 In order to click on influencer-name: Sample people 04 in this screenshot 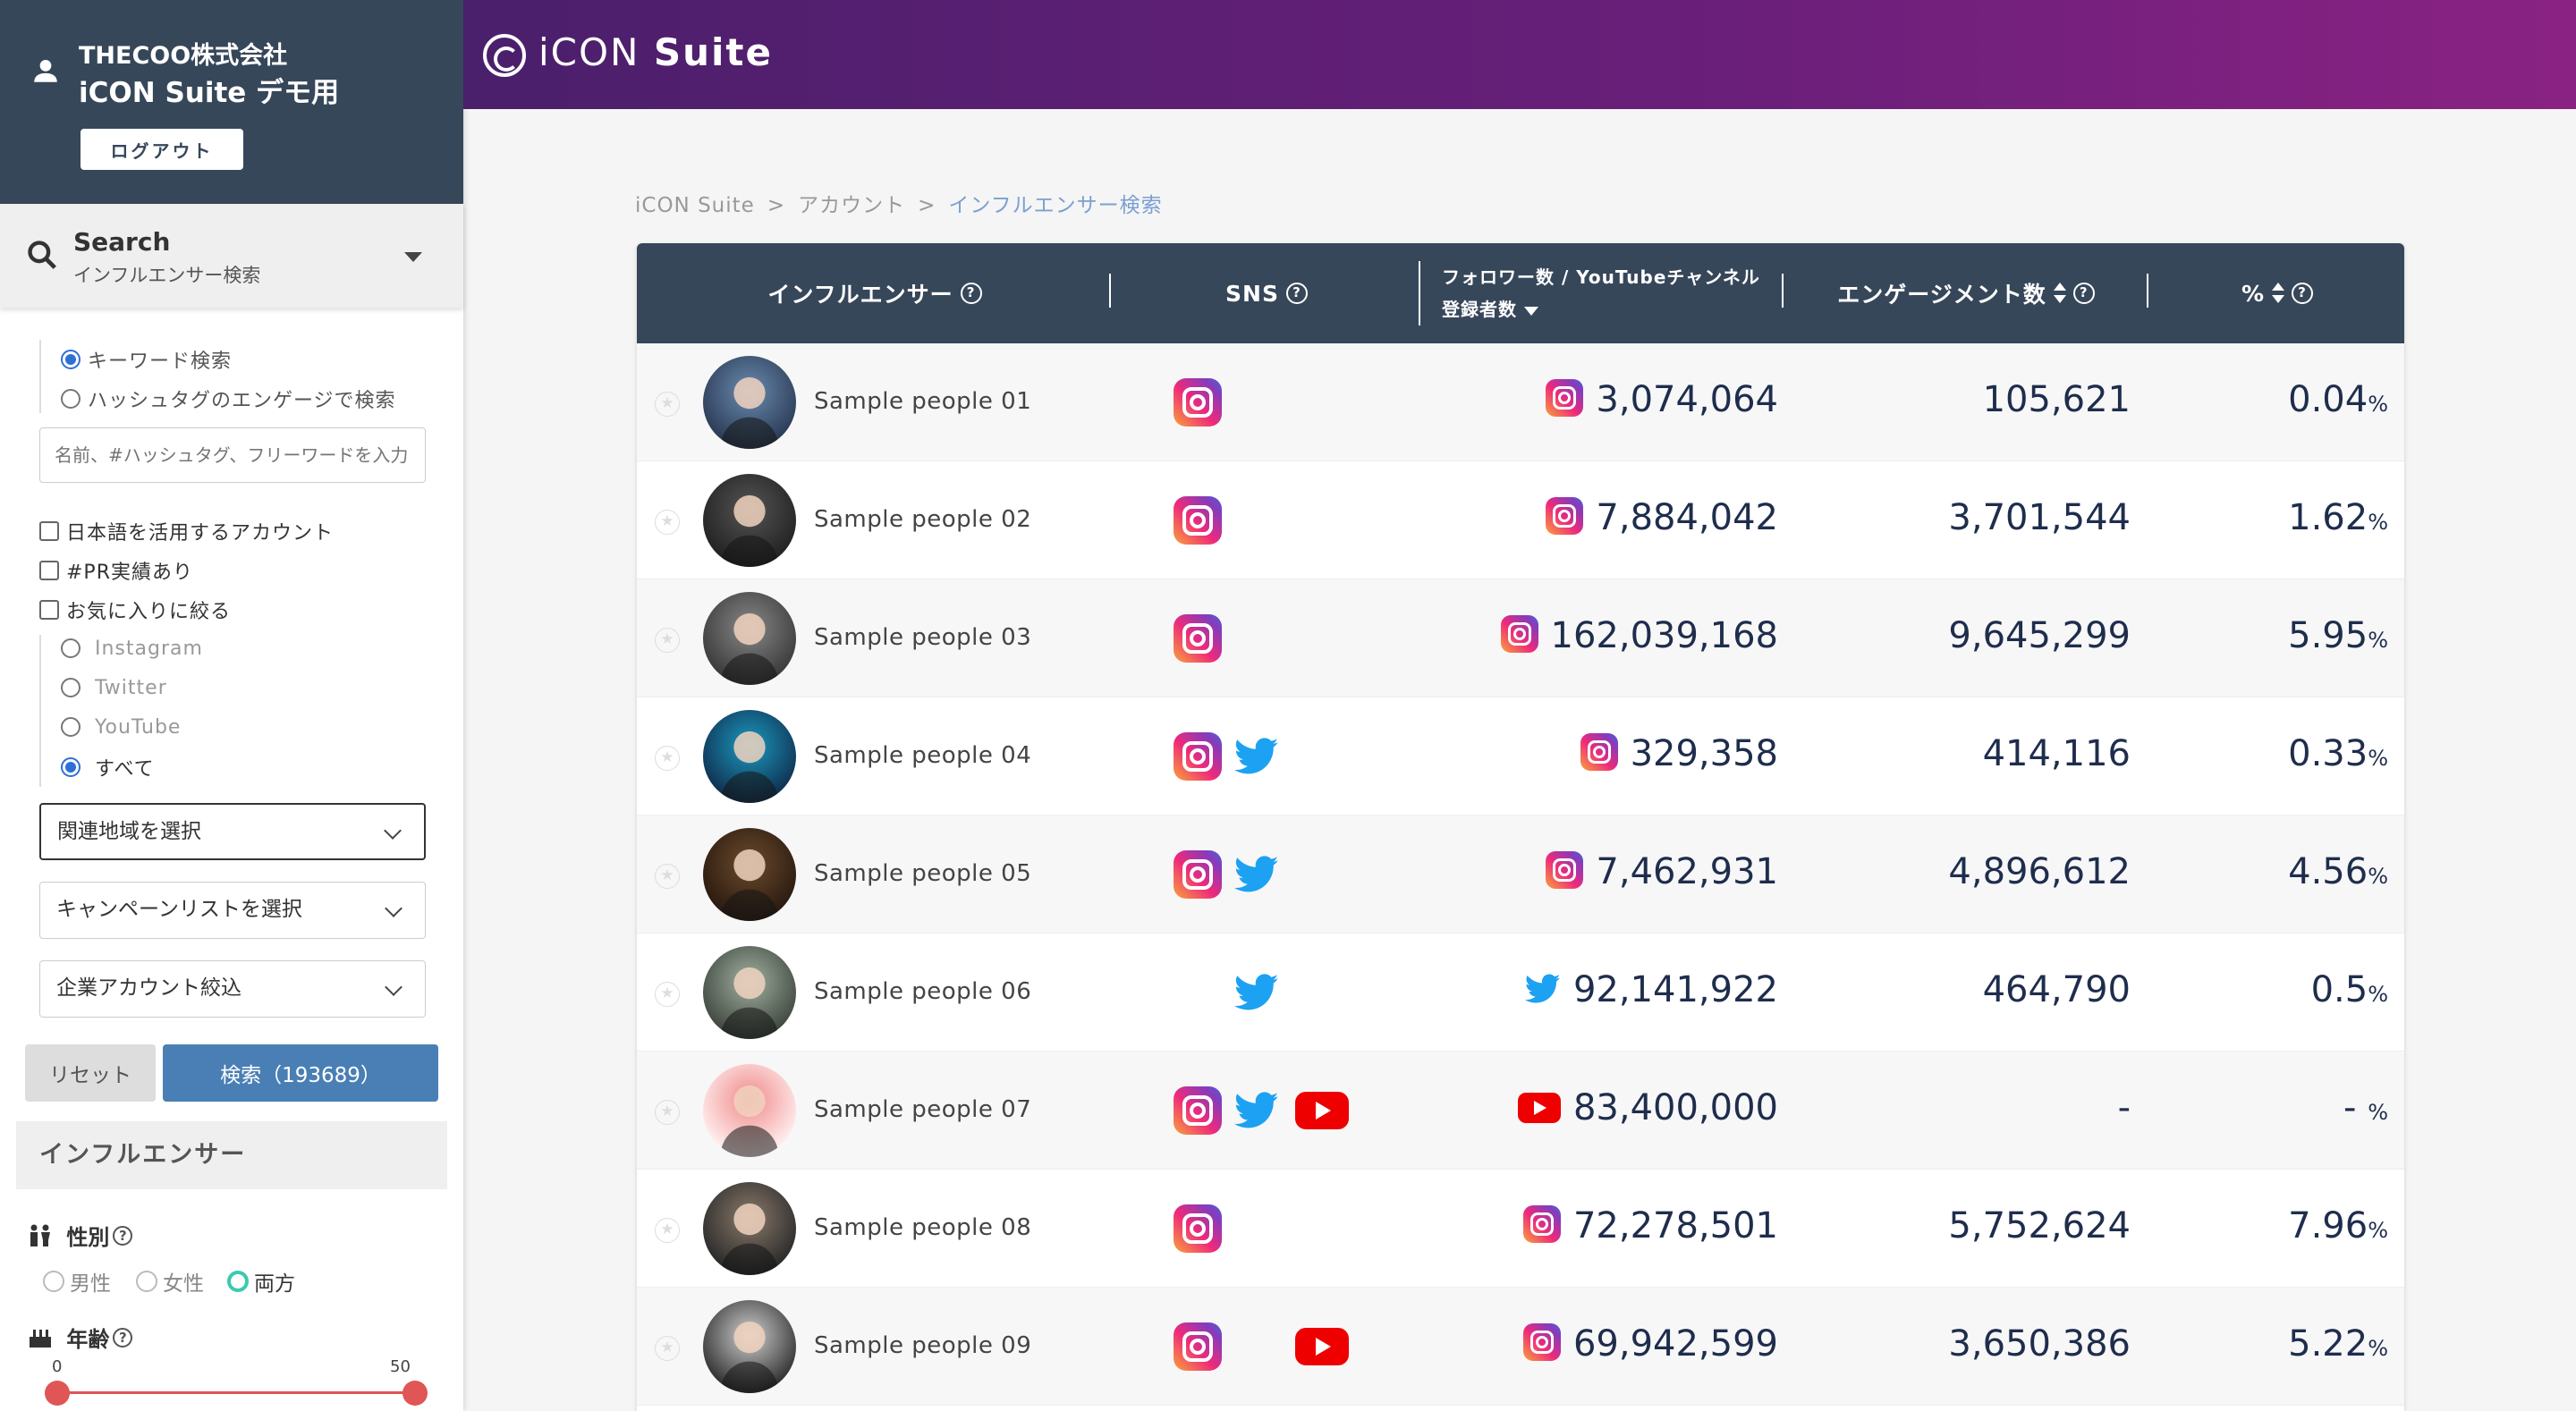, I will do `click(923, 756)`.